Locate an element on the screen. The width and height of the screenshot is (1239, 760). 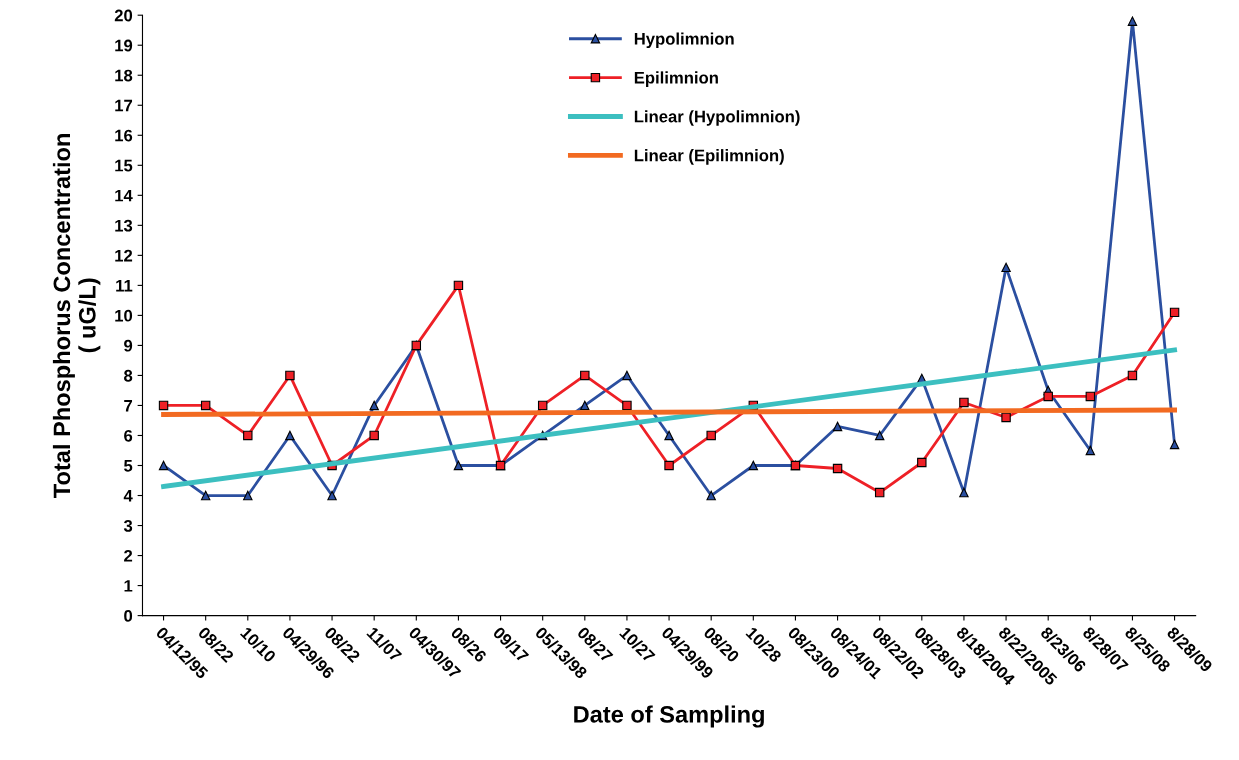
y-tick-label: 10 is located at coordinates (124, 315).